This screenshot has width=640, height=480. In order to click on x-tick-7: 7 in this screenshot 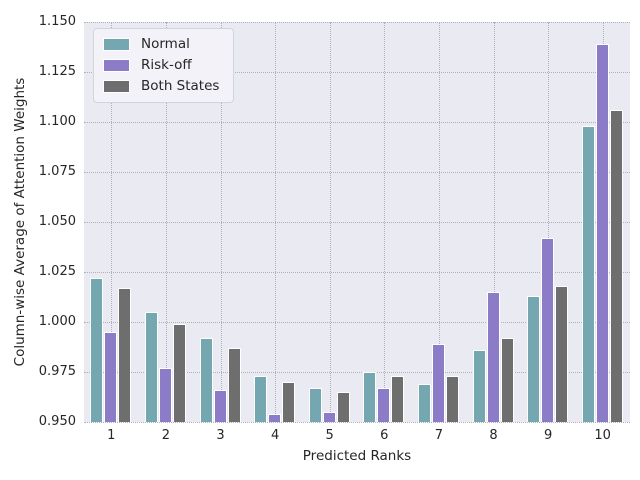, I will do `click(439, 435)`.